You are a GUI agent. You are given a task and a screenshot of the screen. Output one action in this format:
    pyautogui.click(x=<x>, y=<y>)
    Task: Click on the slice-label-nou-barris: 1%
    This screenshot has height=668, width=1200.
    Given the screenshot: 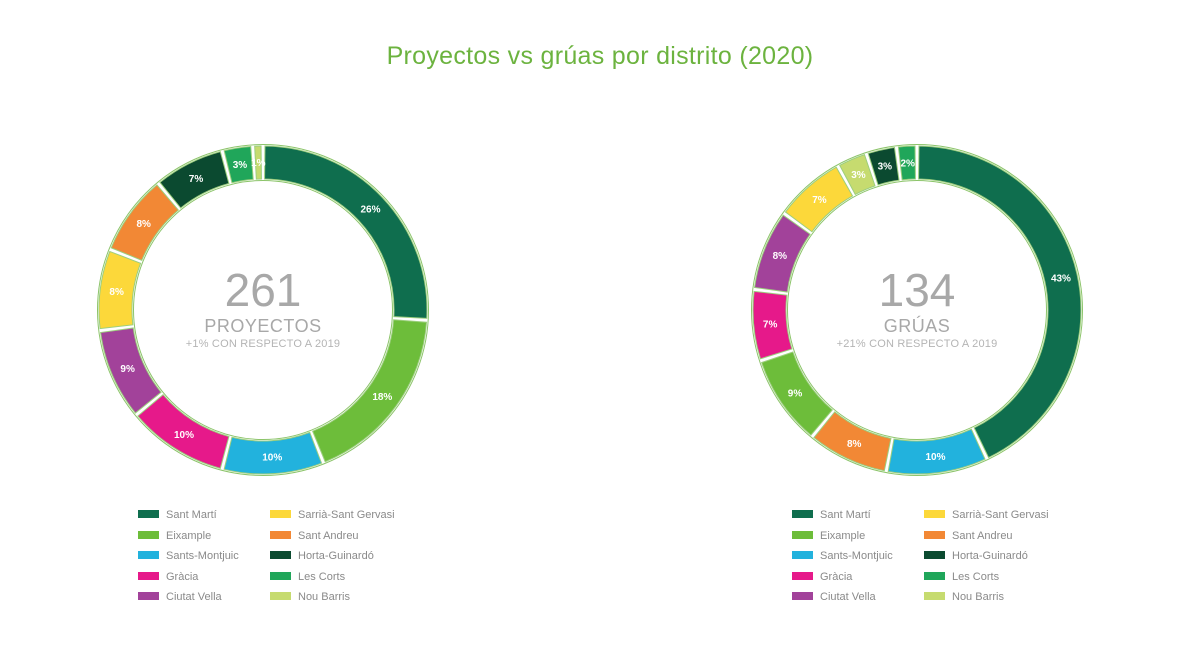 What is the action you would take?
    pyautogui.click(x=258, y=163)
    